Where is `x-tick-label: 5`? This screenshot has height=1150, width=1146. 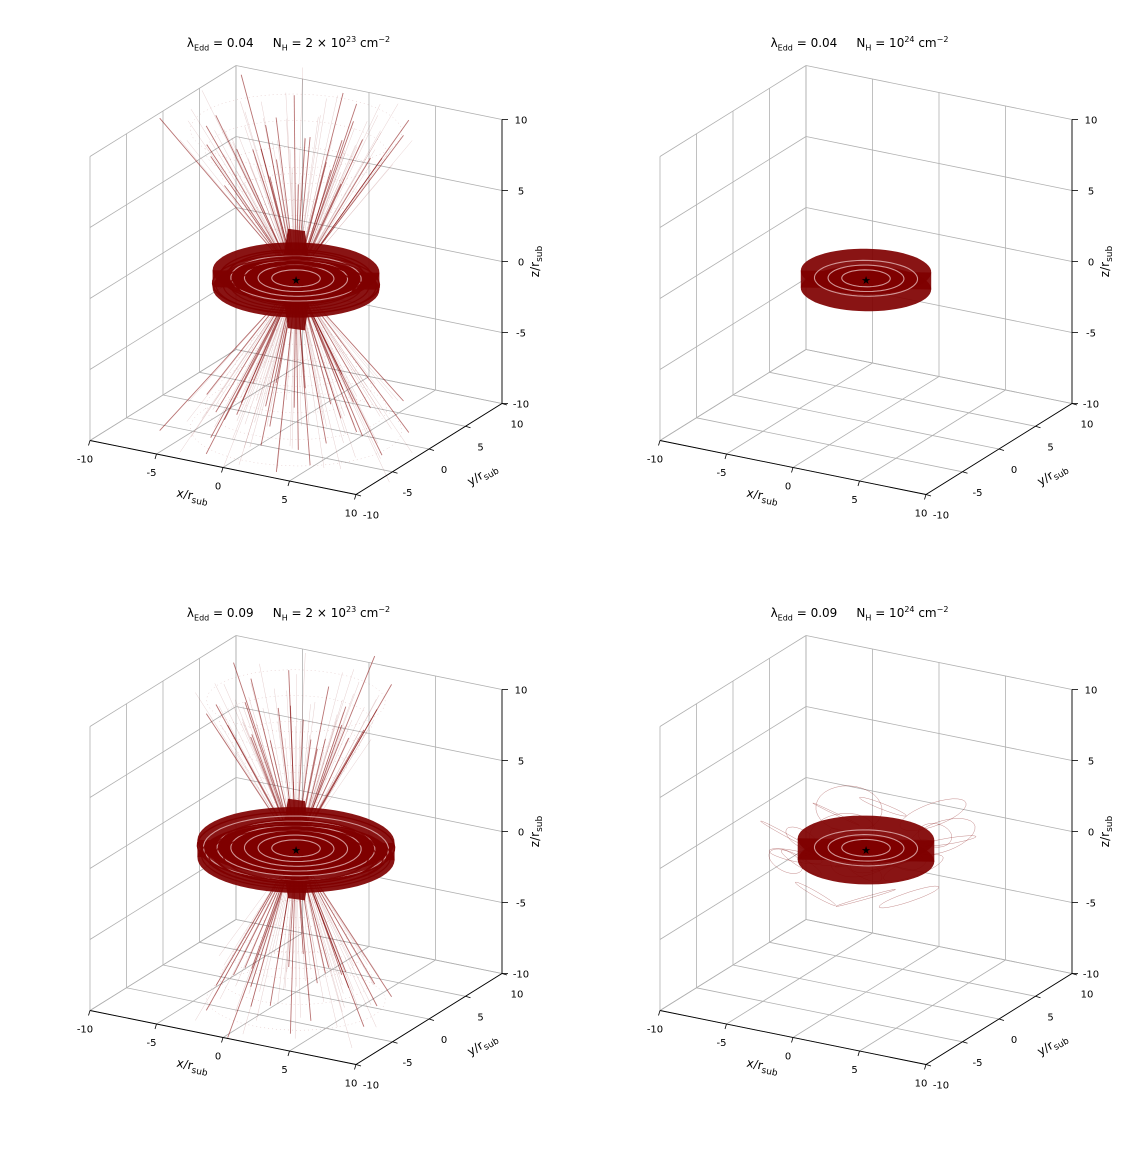
x-tick-label: 5 is located at coordinates (284, 1070).